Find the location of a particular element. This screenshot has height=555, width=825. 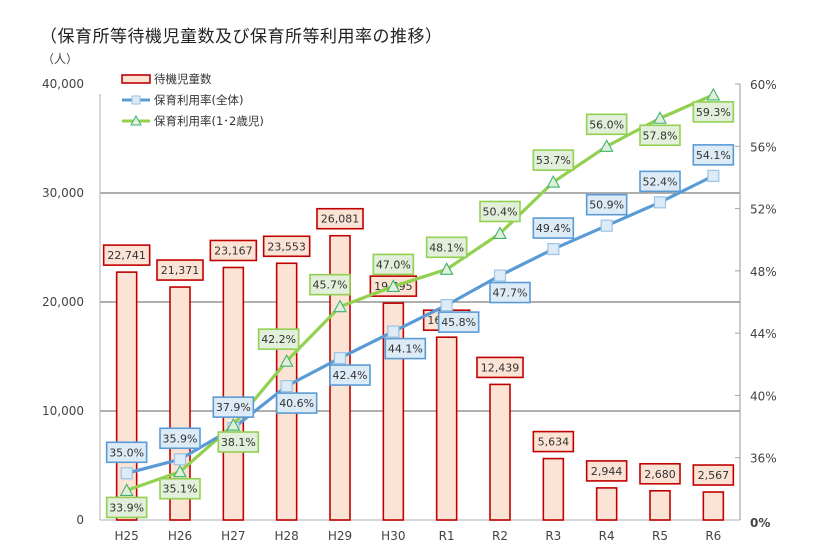

data-label: 35.1% is located at coordinates (180, 489).